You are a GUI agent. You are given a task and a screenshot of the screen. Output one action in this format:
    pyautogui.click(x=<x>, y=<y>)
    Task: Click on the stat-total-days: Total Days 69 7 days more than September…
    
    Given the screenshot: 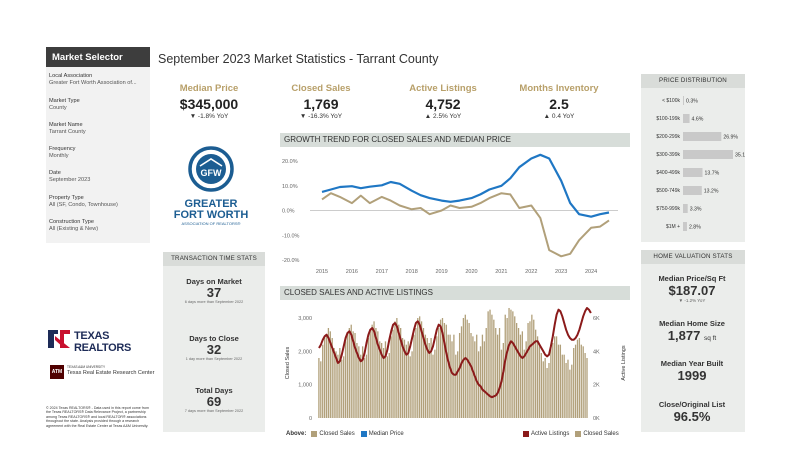 What is the action you would take?
    pyautogui.click(x=214, y=399)
    